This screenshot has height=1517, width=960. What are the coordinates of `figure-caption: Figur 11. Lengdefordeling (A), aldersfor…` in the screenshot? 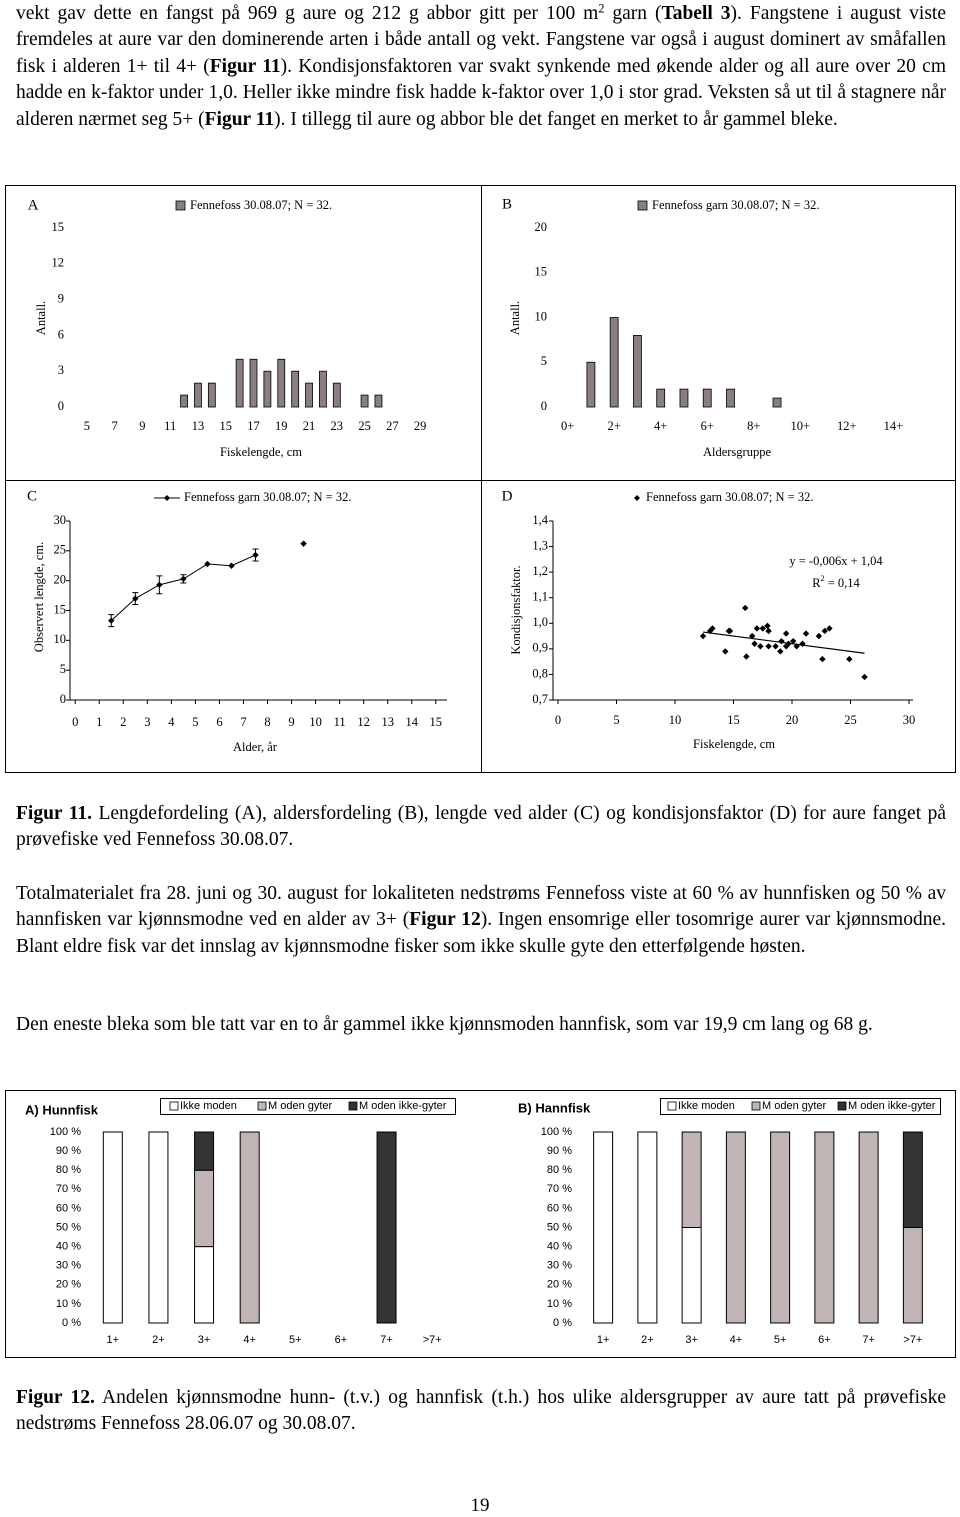 It's located at (481, 827).